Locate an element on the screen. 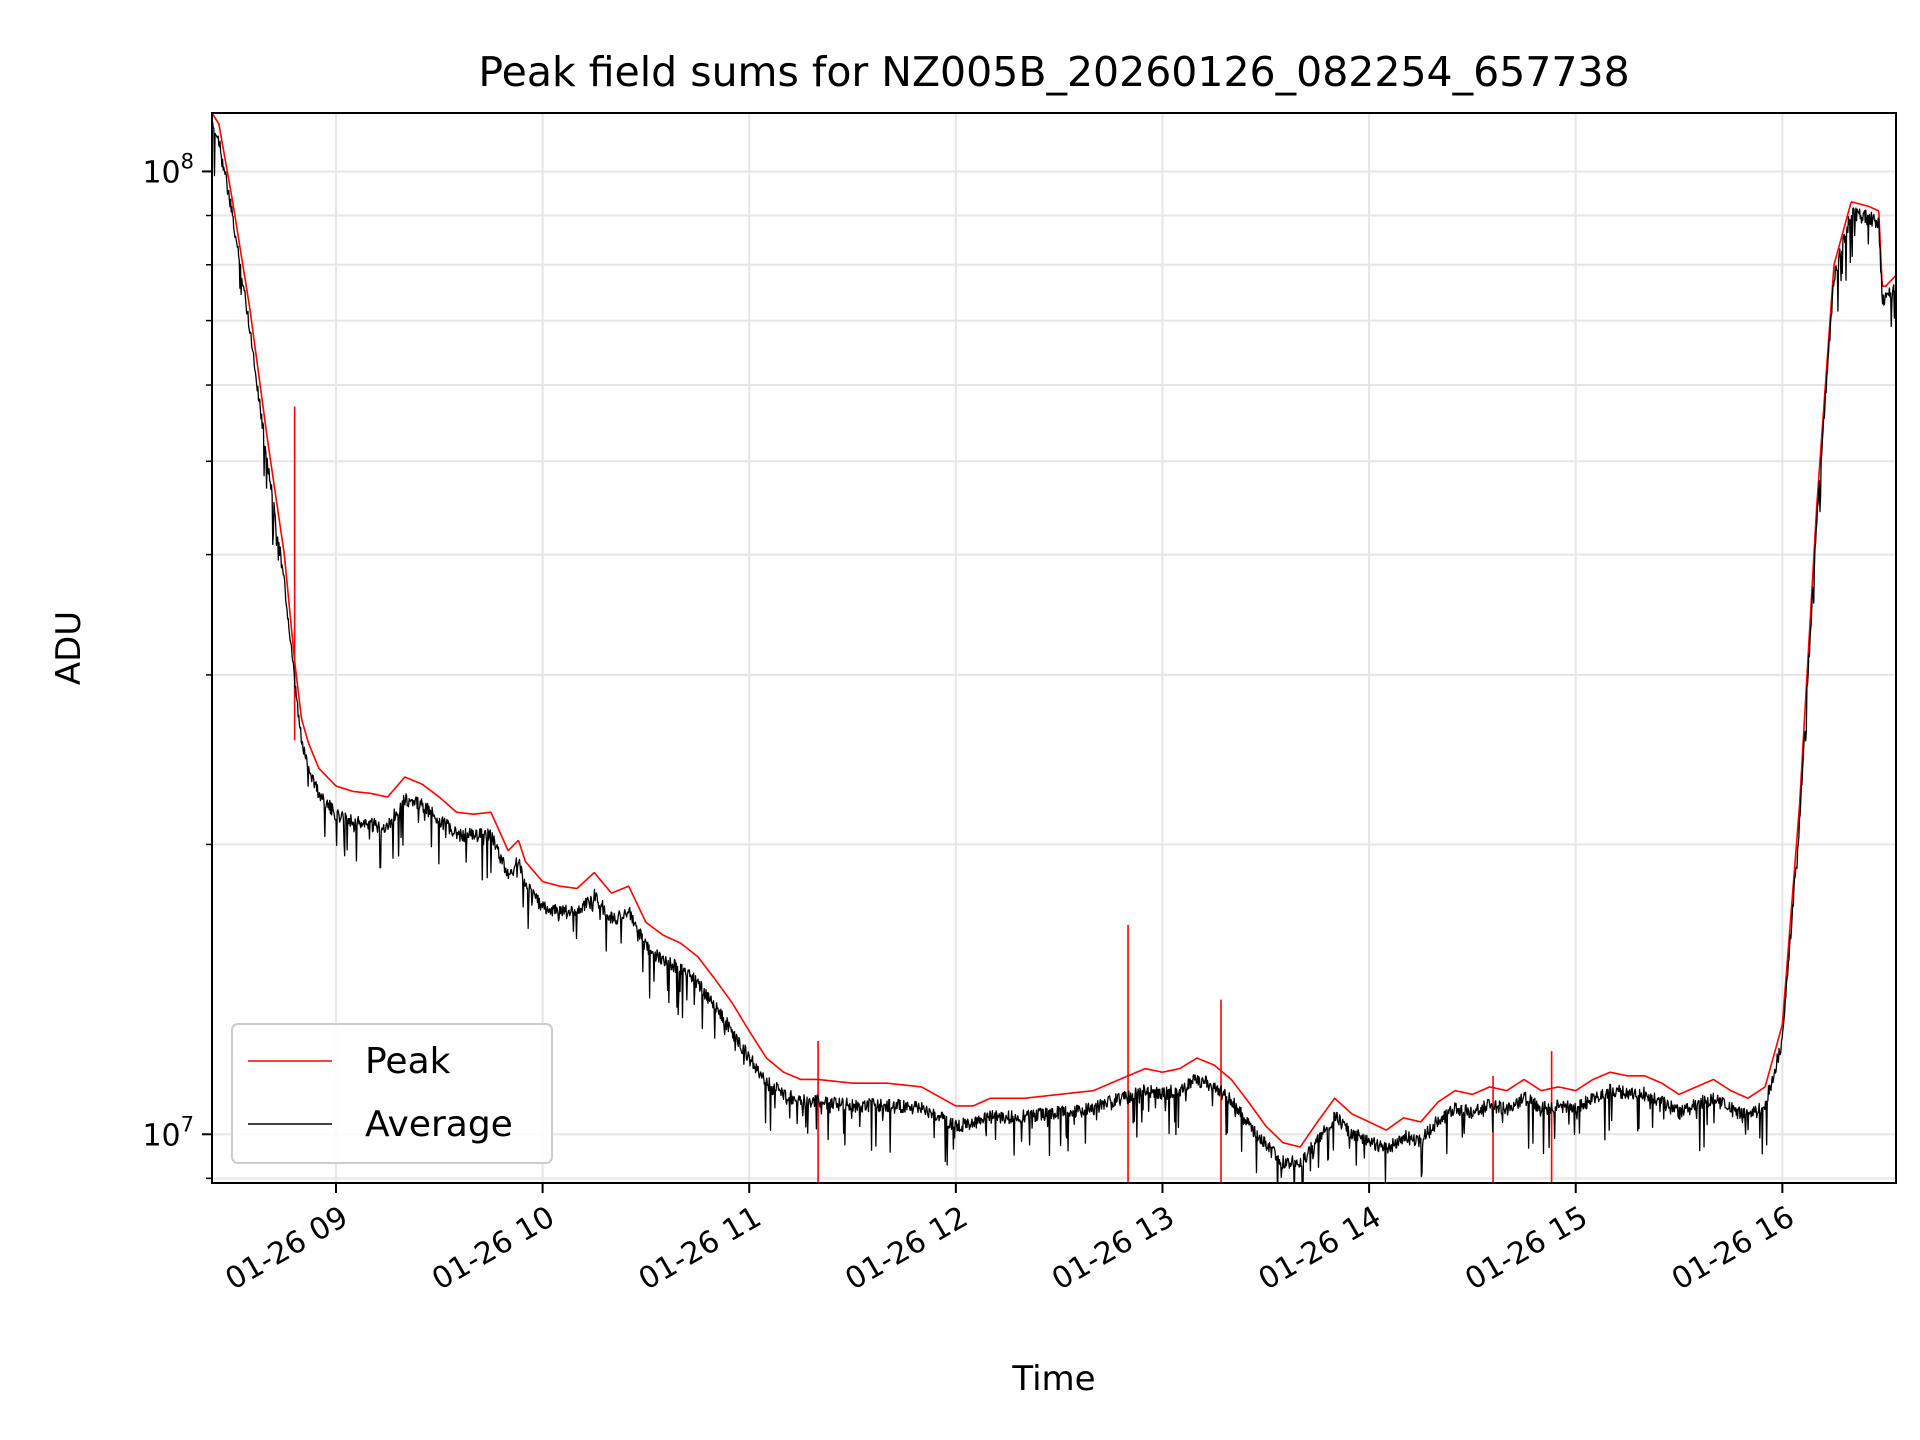  legend: Peak Average is located at coordinates (392, 1093).